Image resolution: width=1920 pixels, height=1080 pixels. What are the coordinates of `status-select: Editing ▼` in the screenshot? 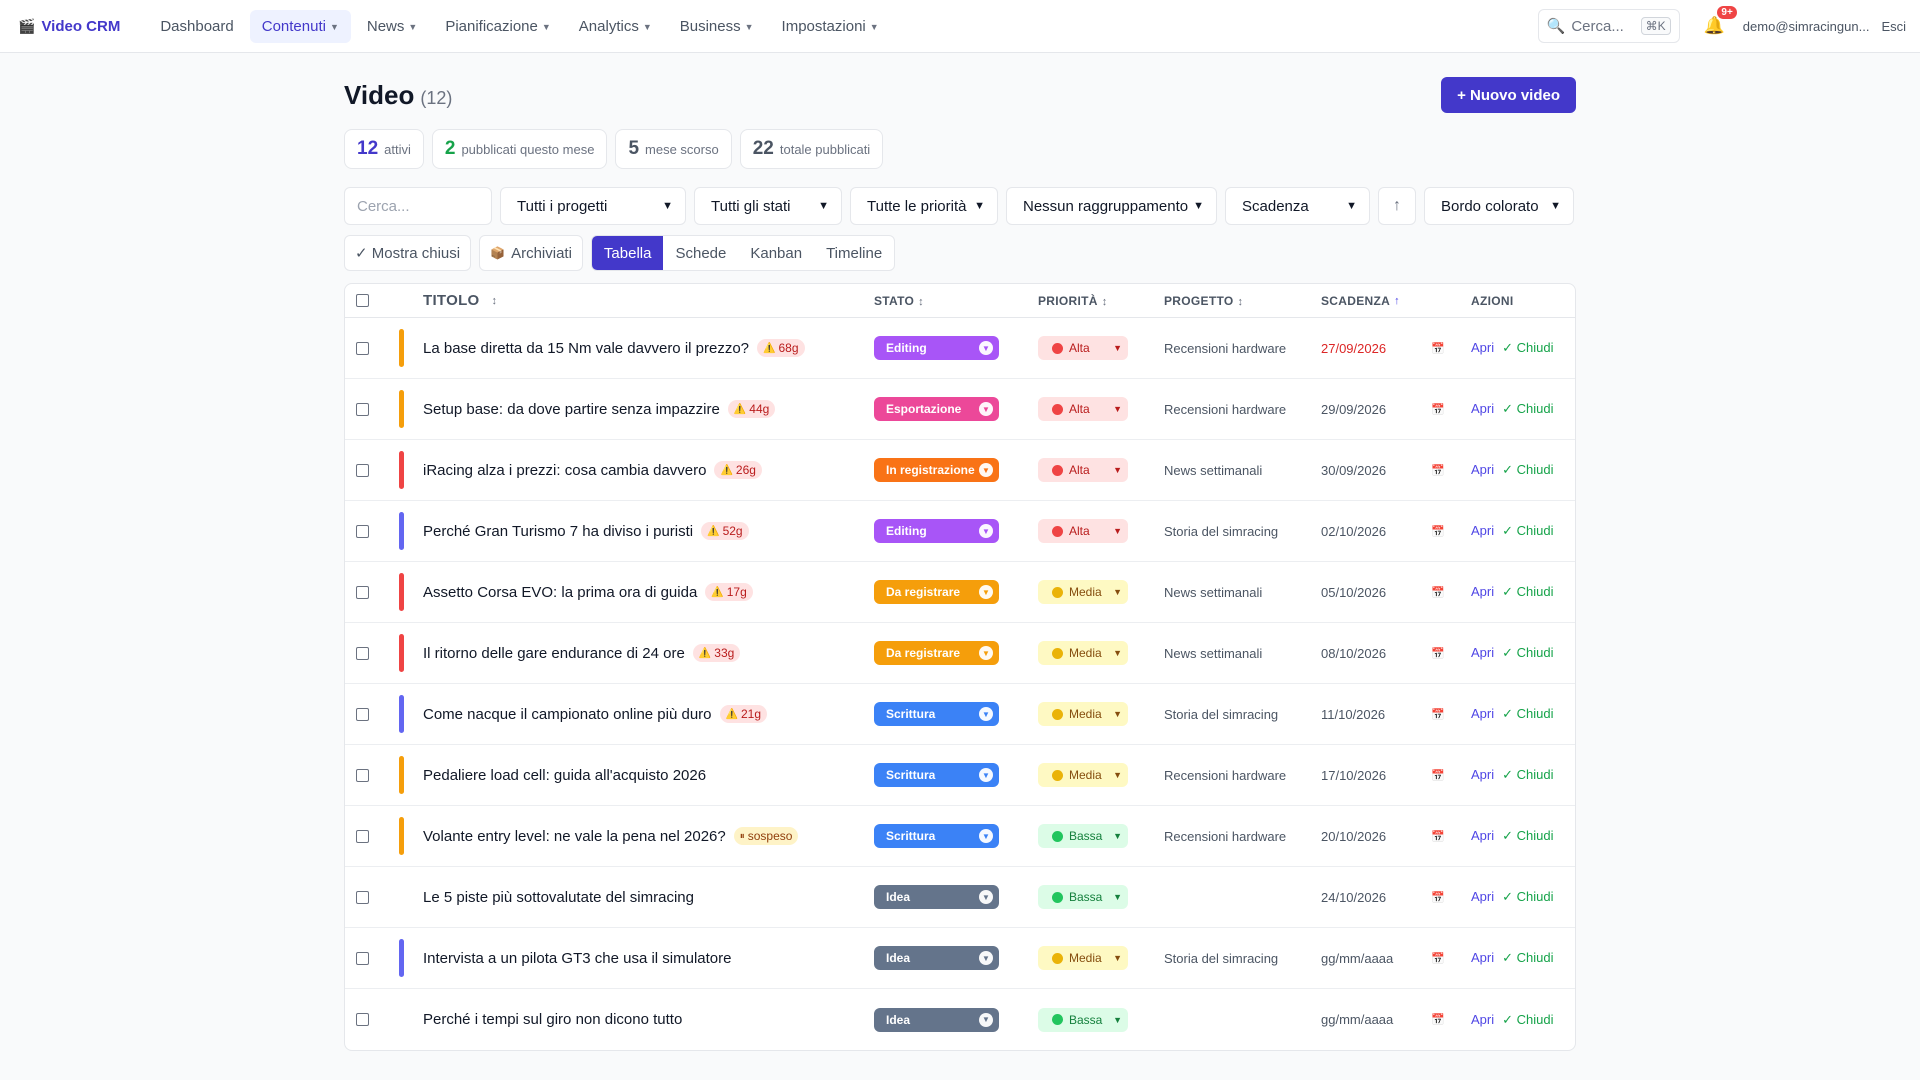 It's located at (936, 531).